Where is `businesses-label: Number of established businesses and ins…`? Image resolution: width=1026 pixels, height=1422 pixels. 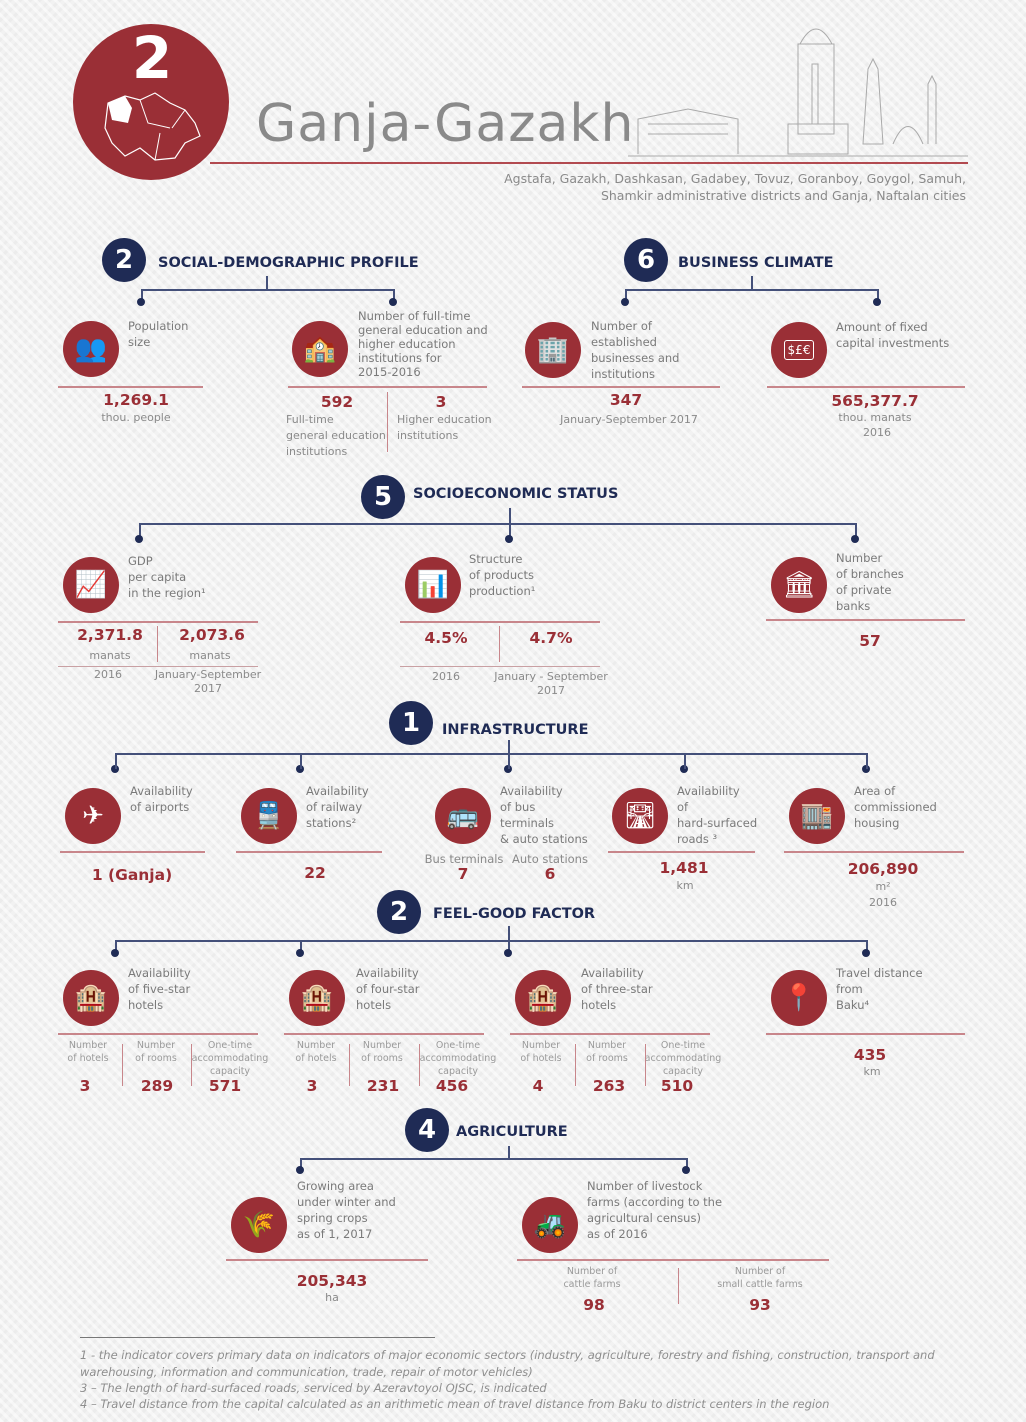
businesses-label: Number of established businesses and ins… is located at coordinates (635, 350).